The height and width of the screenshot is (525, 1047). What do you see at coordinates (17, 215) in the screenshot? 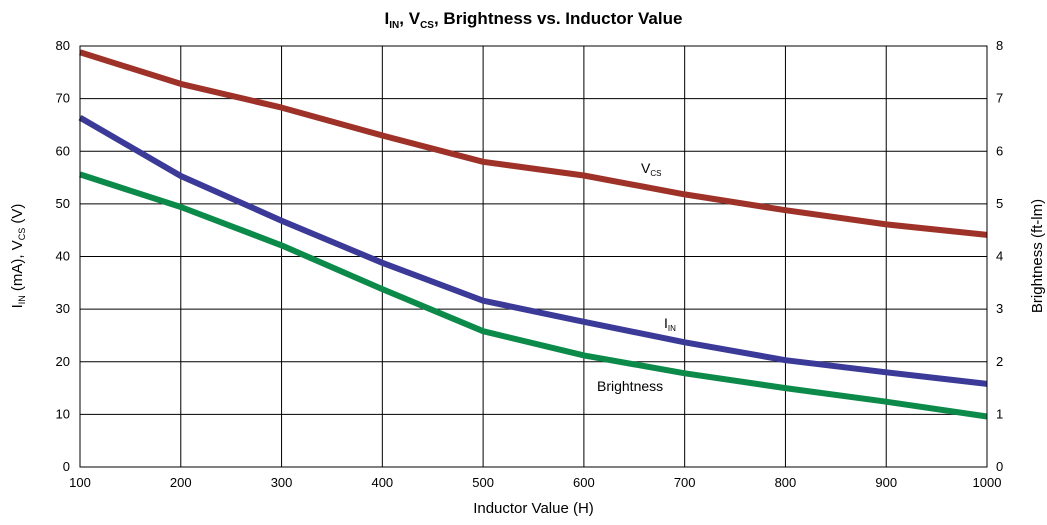
I see `ylabel-part: (V)` at bounding box center [17, 215].